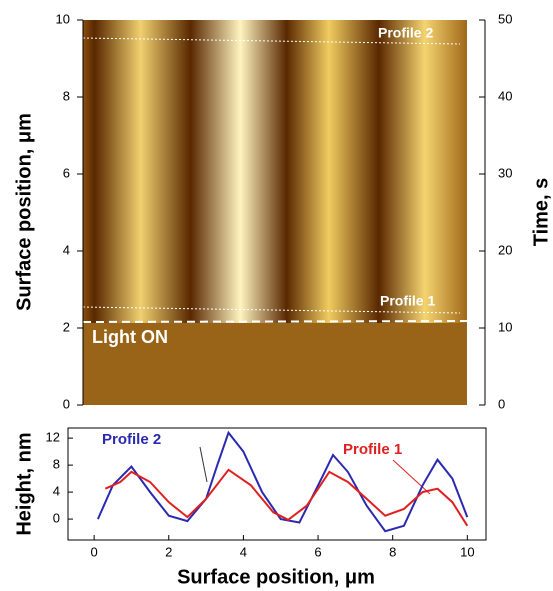 The height and width of the screenshot is (591, 553). Describe the element at coordinates (275, 364) in the screenshot. I see `afm-image-dark` at that location.